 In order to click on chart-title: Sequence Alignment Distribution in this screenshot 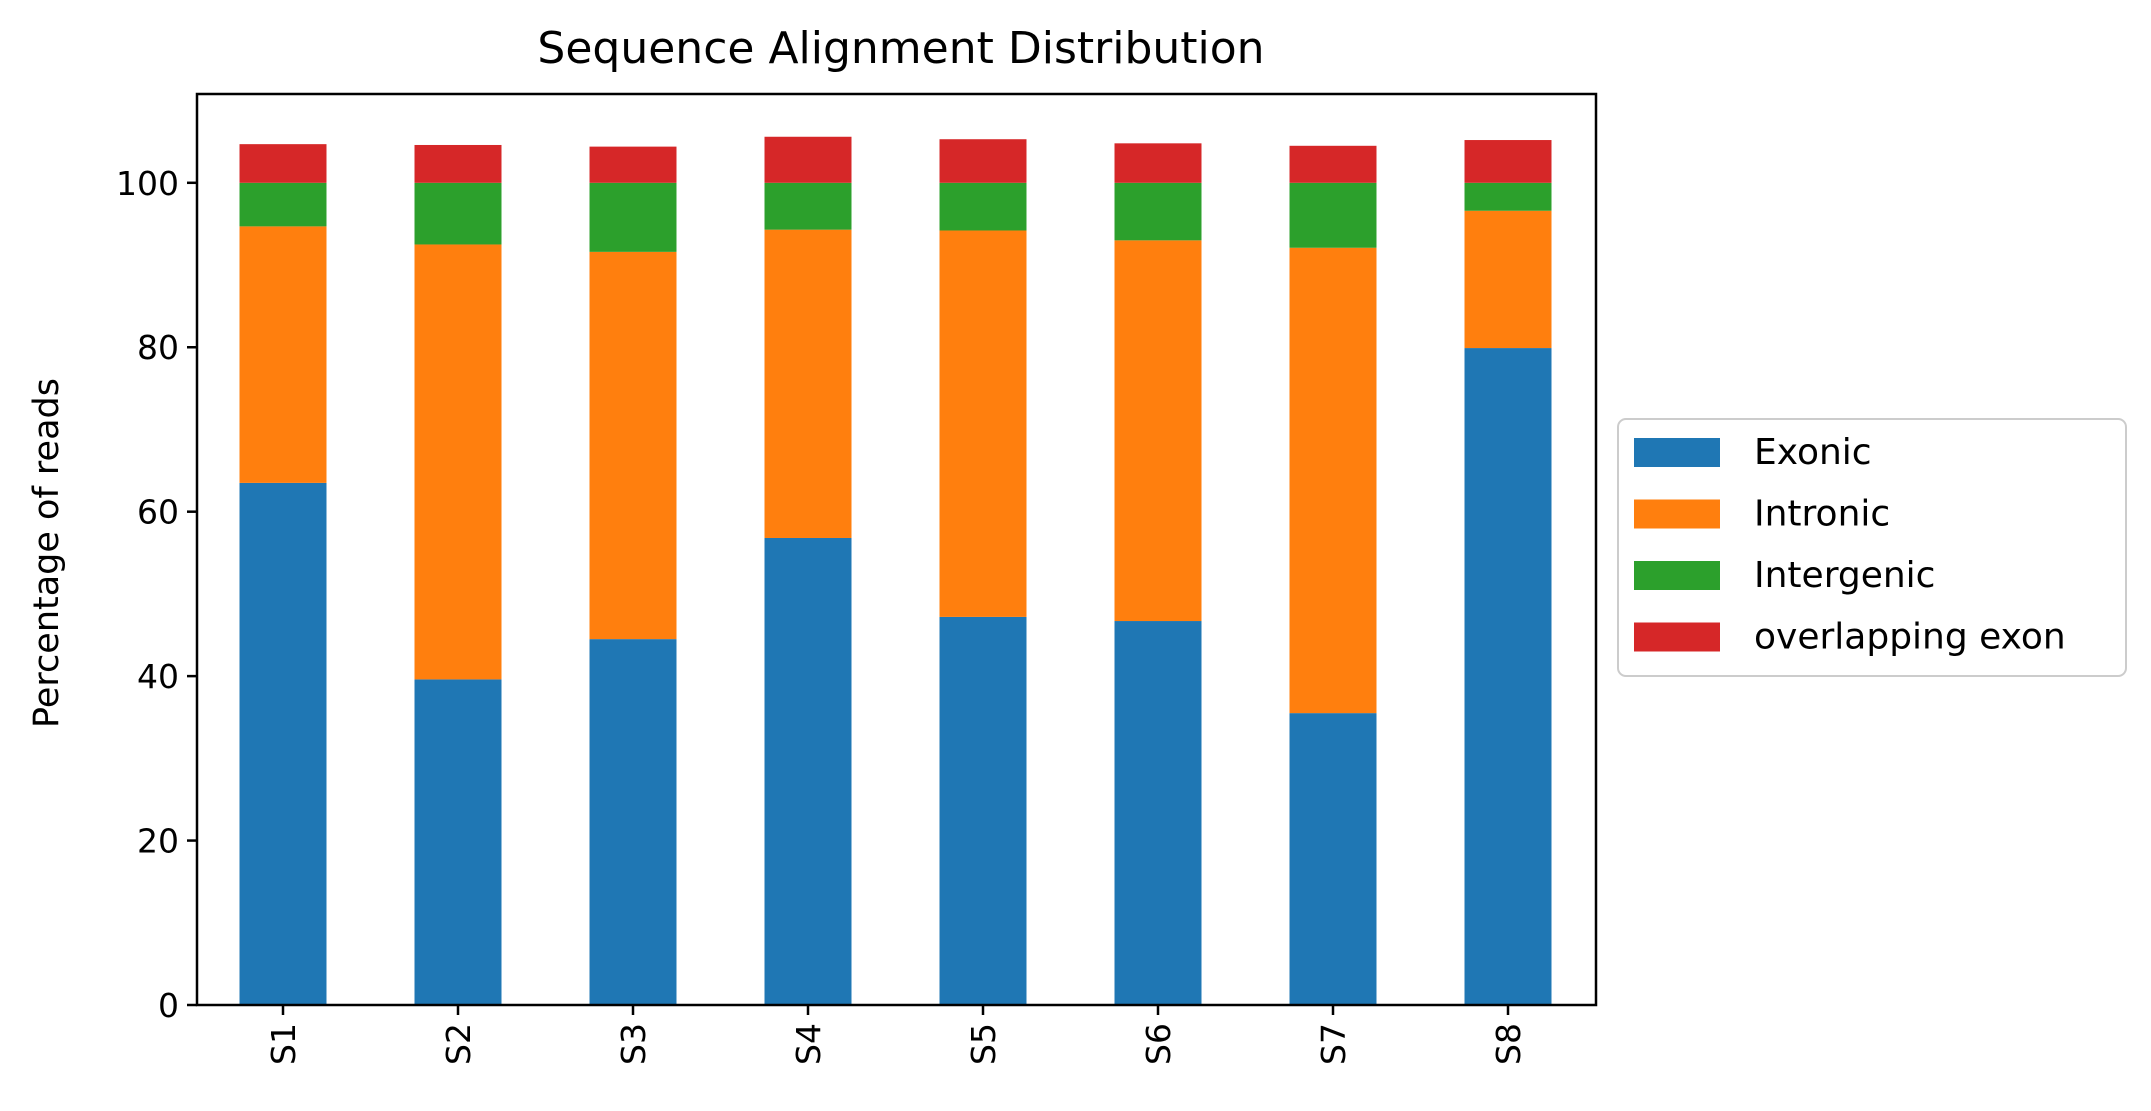, I will do `click(900, 48)`.